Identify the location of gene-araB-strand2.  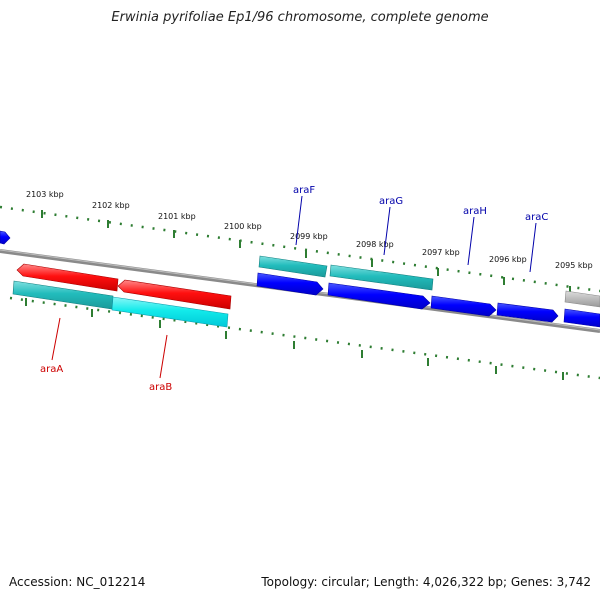
(170, 312).